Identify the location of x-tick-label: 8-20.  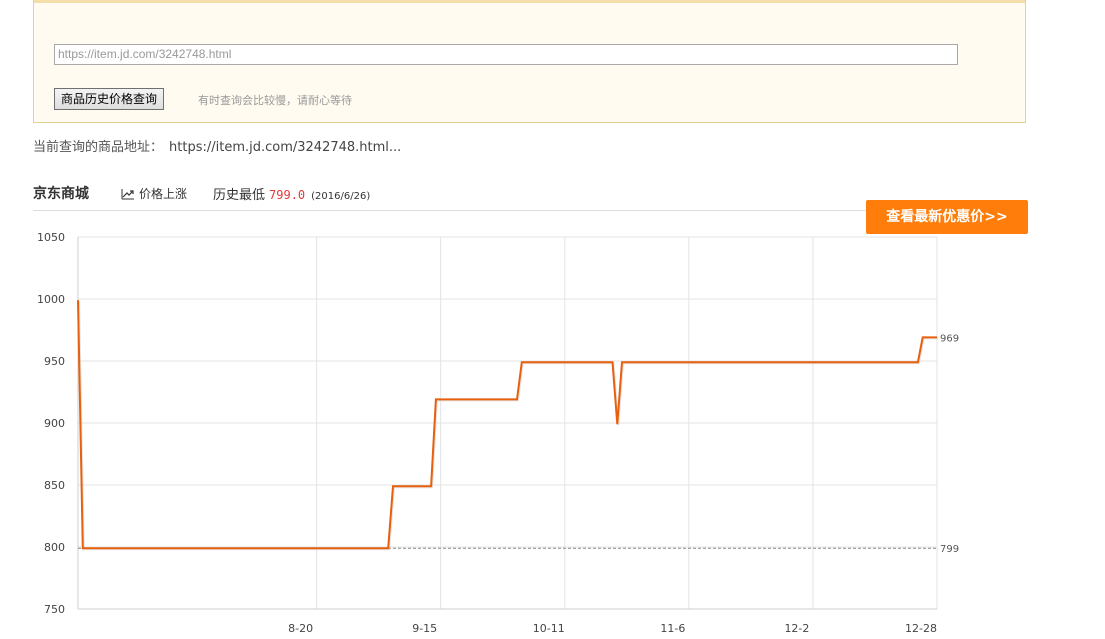
(300, 628).